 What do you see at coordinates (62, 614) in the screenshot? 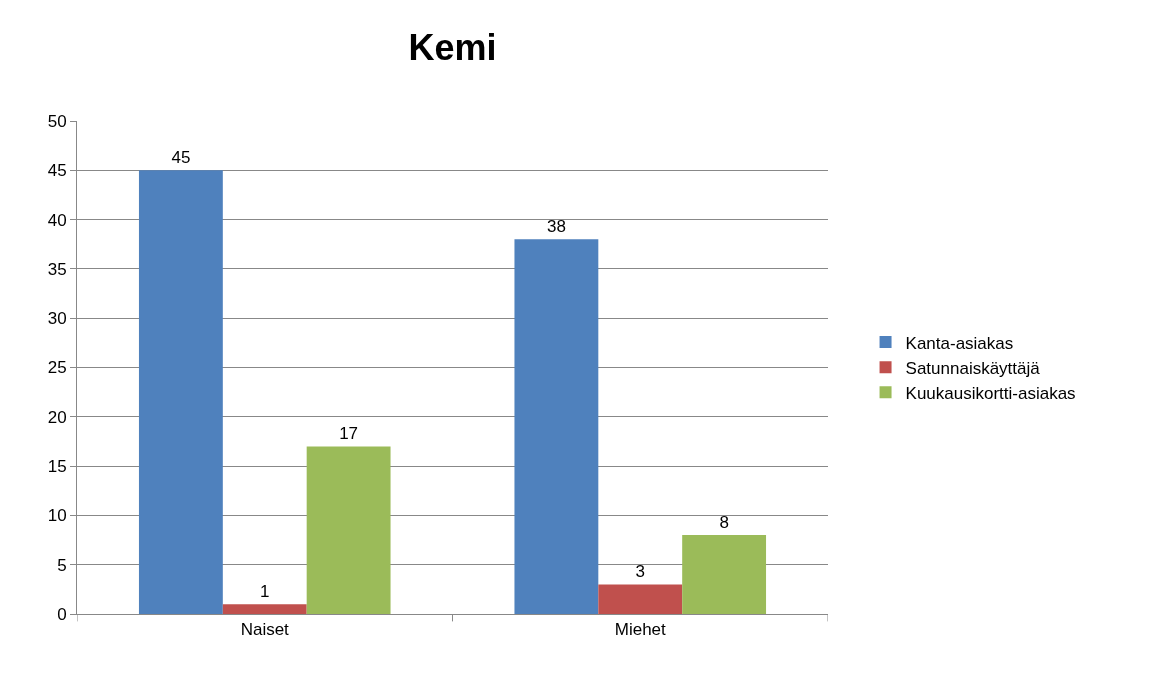
I see `y-tick-label: 0` at bounding box center [62, 614].